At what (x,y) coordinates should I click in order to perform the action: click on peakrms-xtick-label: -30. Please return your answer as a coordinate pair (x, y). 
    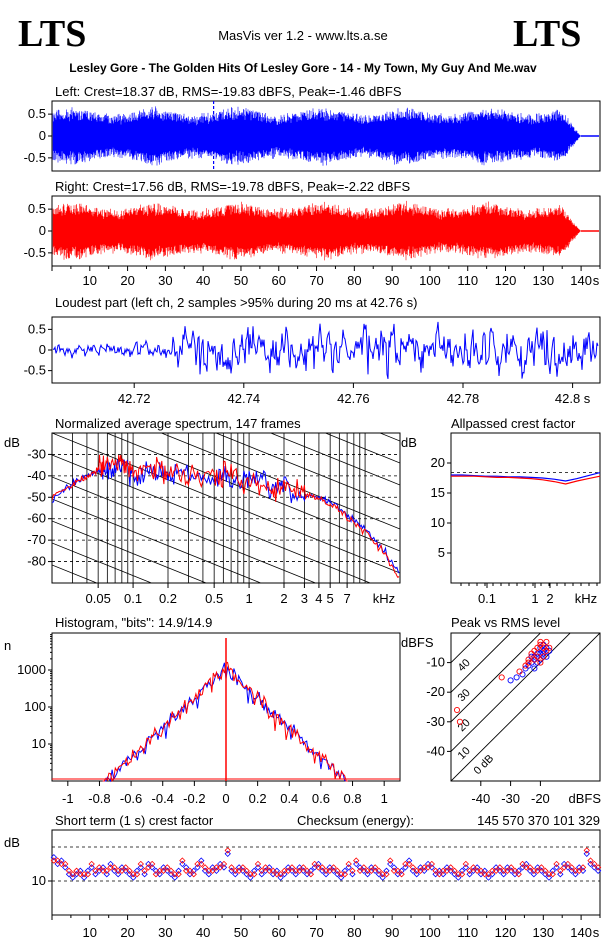
    Looking at the image, I should click on (510, 798).